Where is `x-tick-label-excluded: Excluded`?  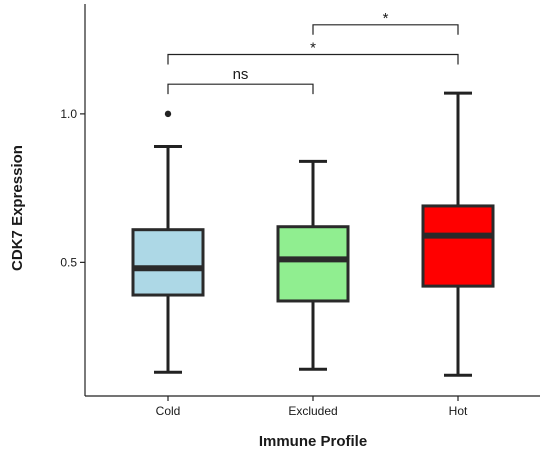
x-tick-label-excluded: Excluded is located at coordinates (312, 411).